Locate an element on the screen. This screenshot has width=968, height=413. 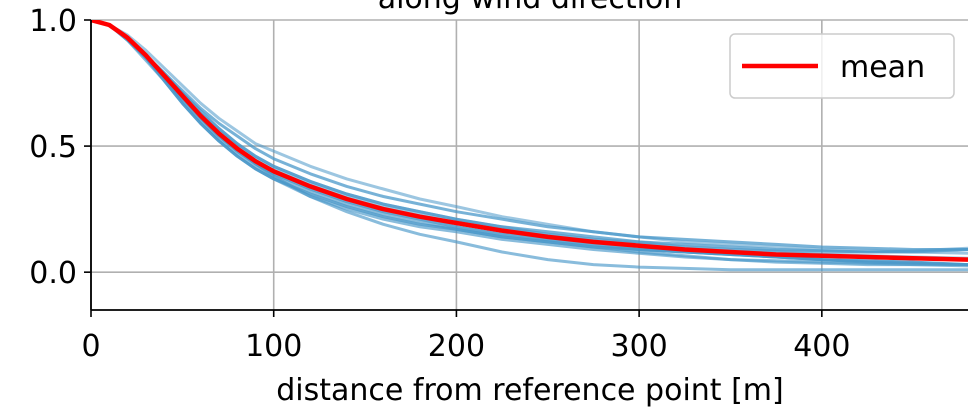
chart-title: along wind direction is located at coordinates (530, 8).